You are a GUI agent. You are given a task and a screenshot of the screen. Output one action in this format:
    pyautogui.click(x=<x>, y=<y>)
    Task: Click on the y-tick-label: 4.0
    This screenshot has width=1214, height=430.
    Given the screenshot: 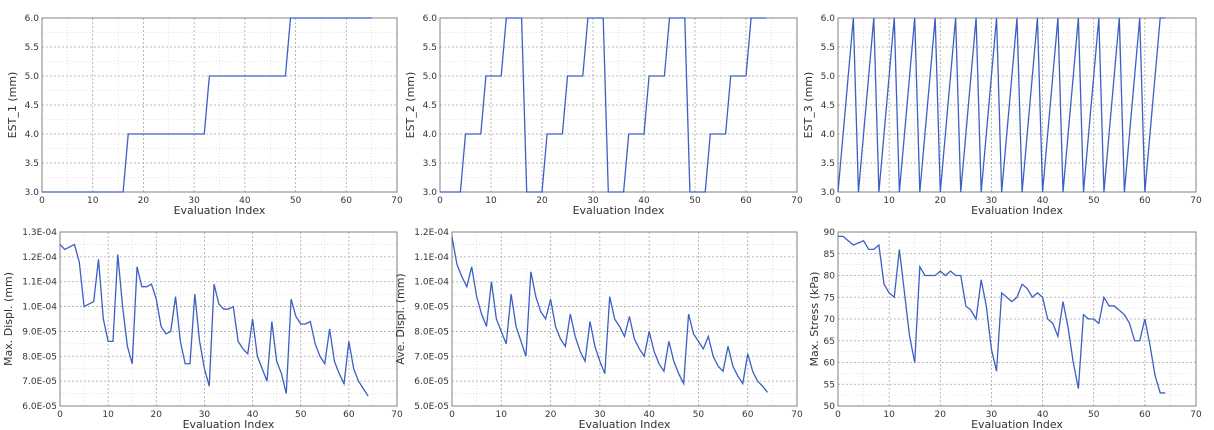 What is the action you would take?
    pyautogui.click(x=32, y=135)
    